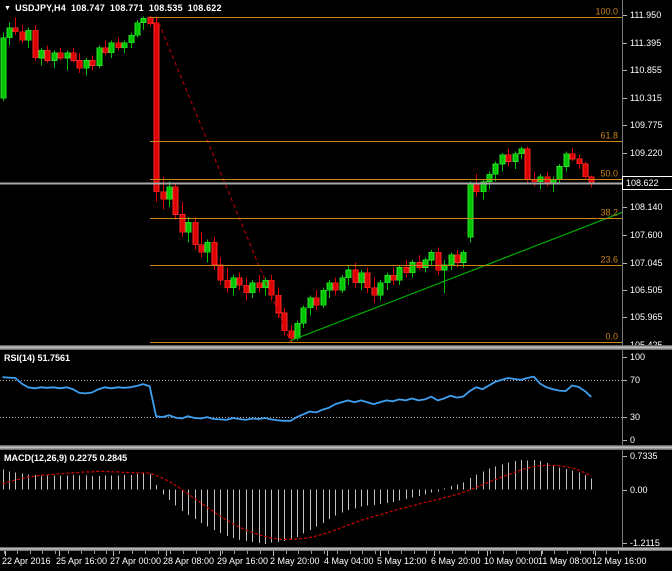  I want to click on time-tick-label: 11 May 08:00, so click(565, 561).